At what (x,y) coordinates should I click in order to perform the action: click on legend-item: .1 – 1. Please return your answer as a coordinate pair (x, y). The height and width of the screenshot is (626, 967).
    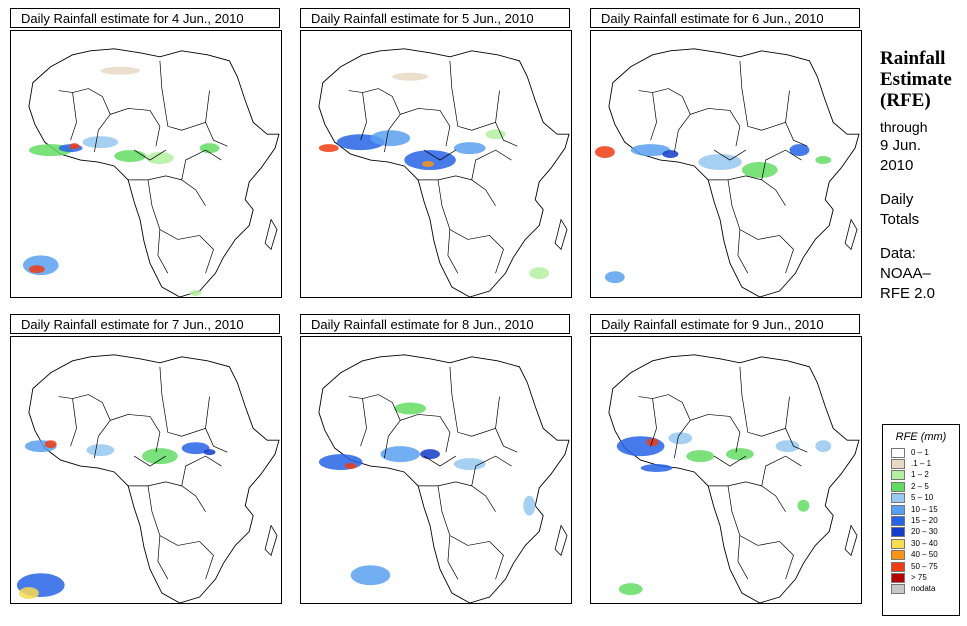
    Looking at the image, I should click on (925, 464).